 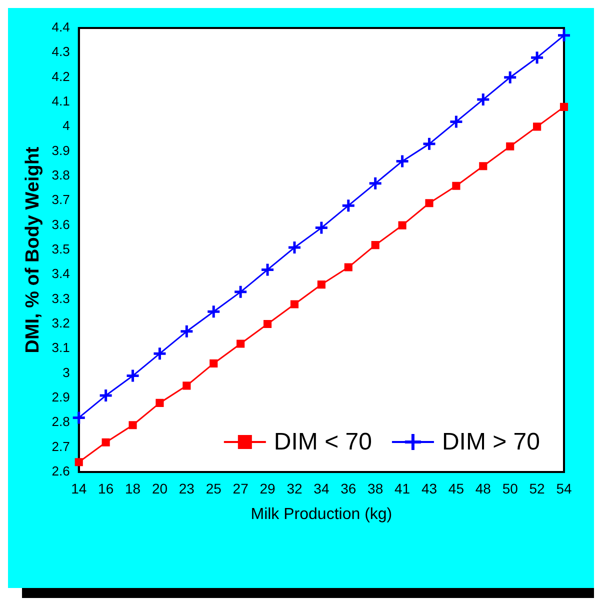 I want to click on y-tick-label: 4.1, so click(x=61, y=101).